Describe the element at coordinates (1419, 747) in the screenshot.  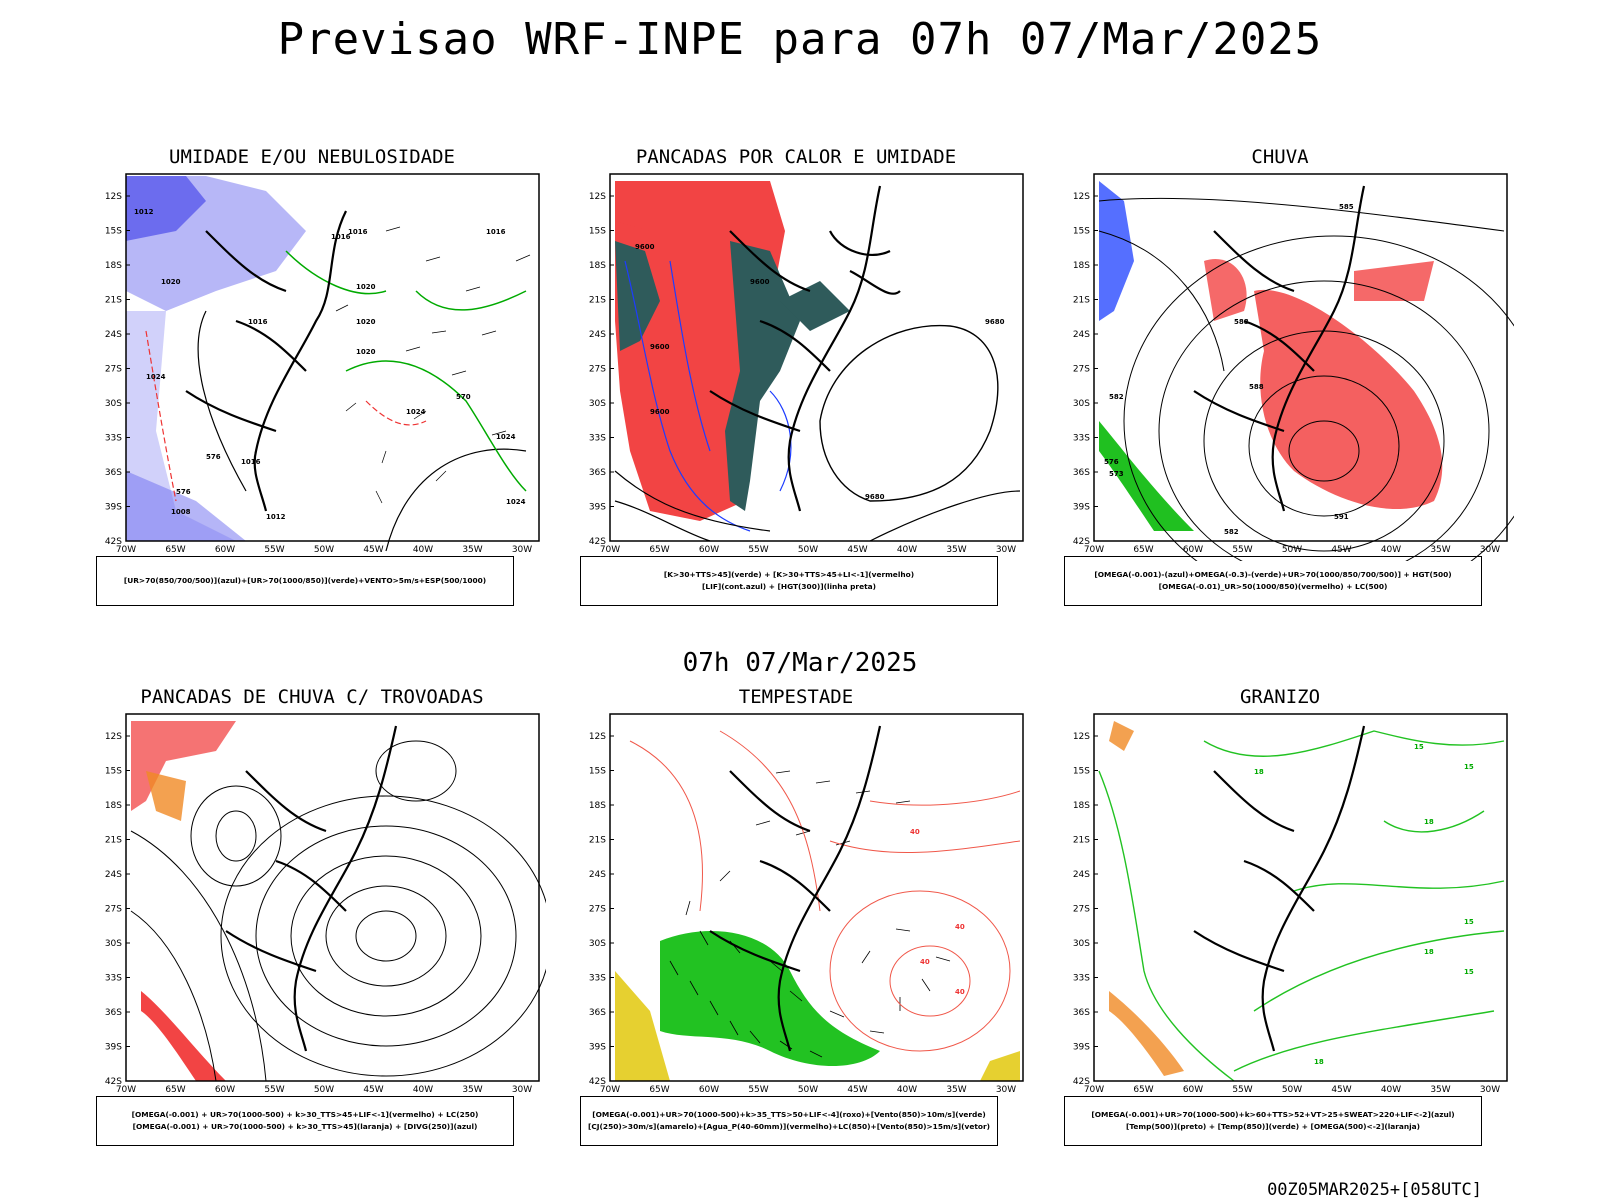
I see `contour-label: 15` at that location.